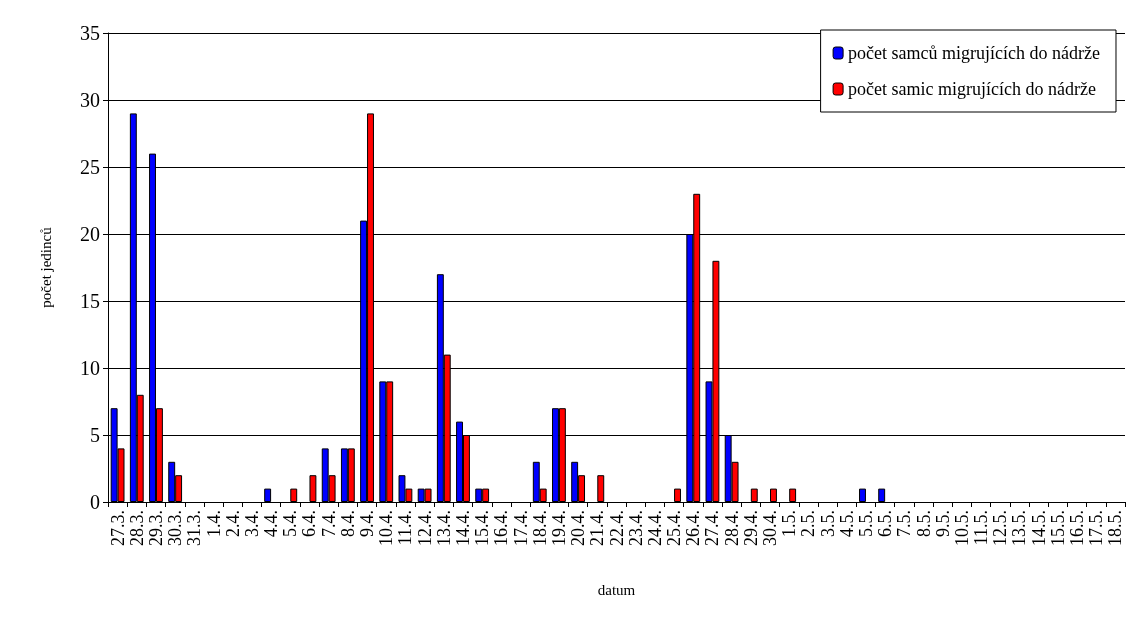 This screenshot has width=1136, height=624. What do you see at coordinates (501, 528) in the screenshot?
I see `x-tick-label: 16.4.` at bounding box center [501, 528].